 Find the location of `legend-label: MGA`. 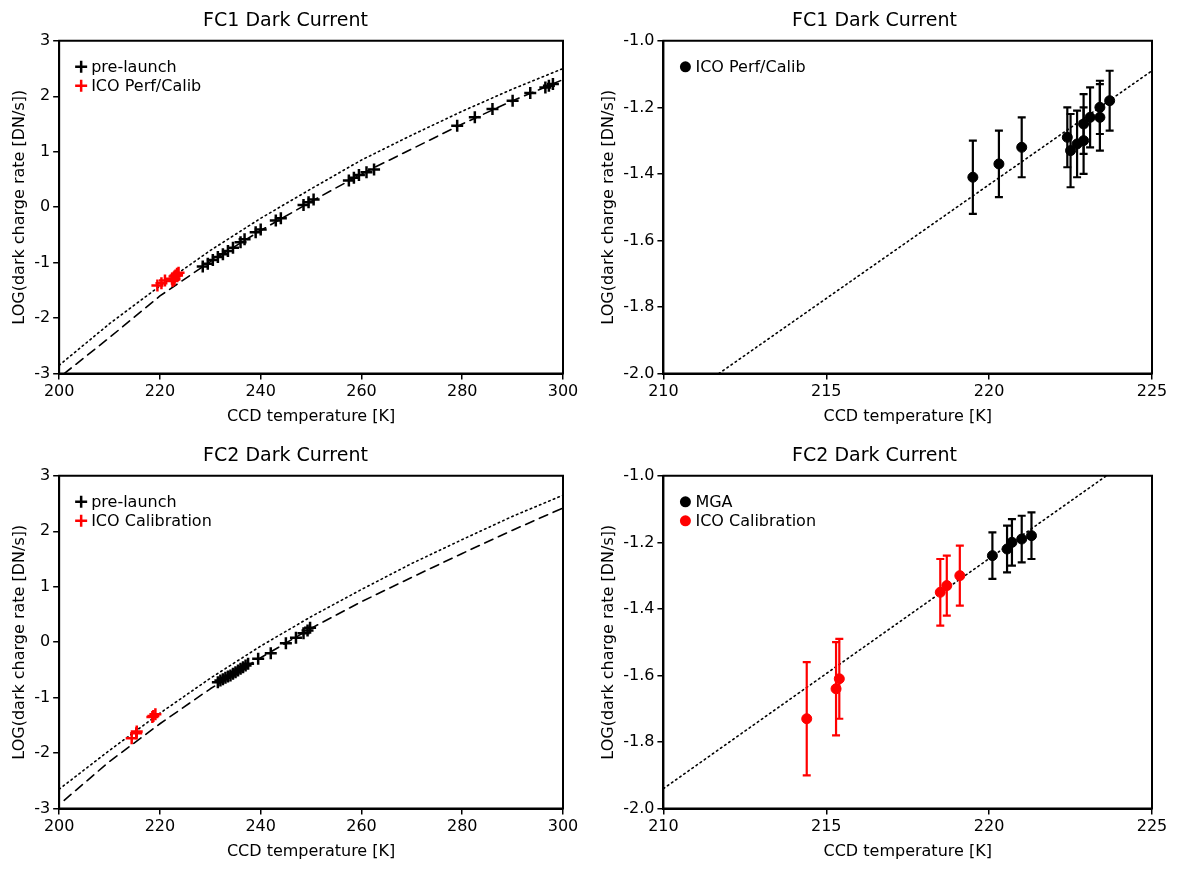

legend-label: MGA is located at coordinates (714, 501).